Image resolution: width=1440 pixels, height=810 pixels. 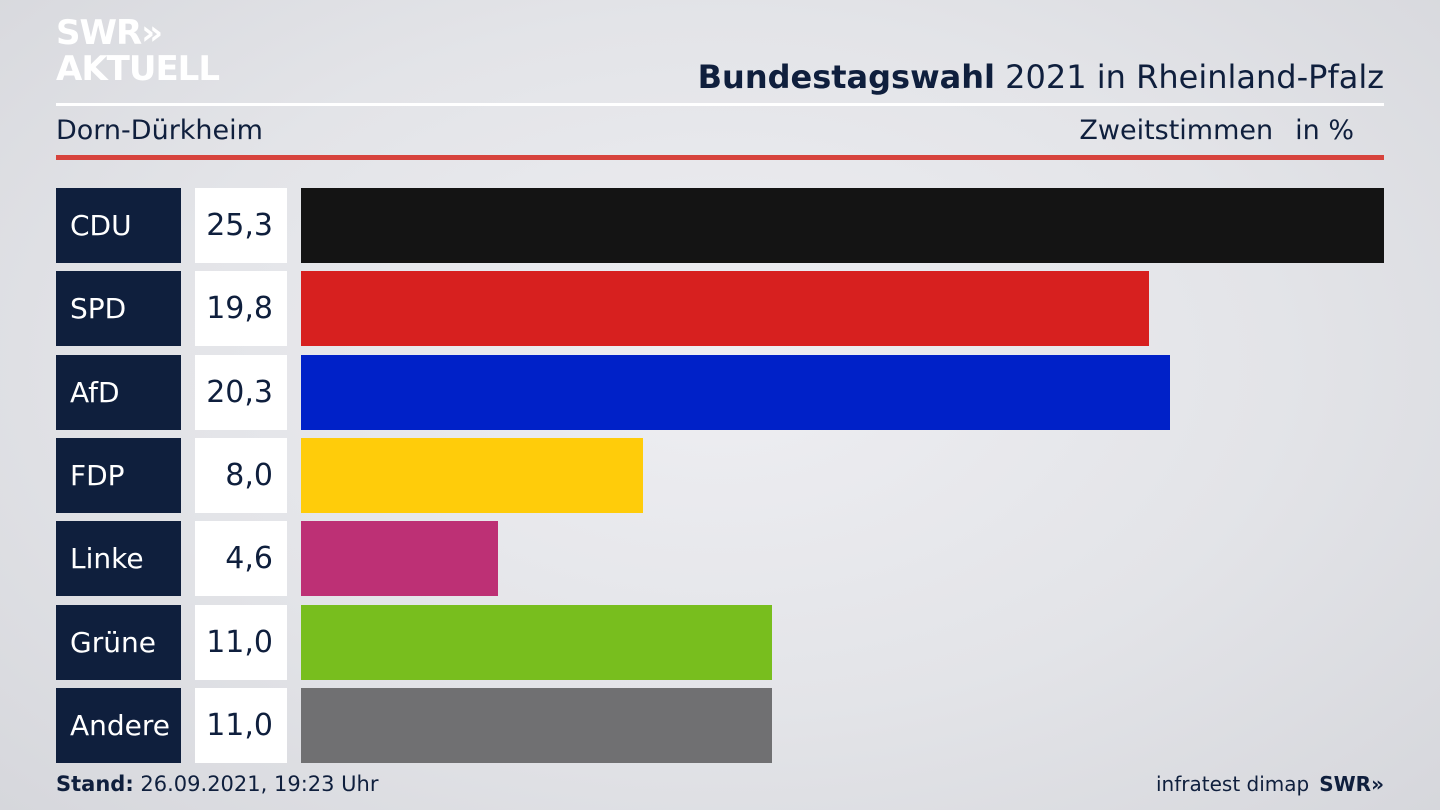 I want to click on value-label: 20,3, so click(x=241, y=392).